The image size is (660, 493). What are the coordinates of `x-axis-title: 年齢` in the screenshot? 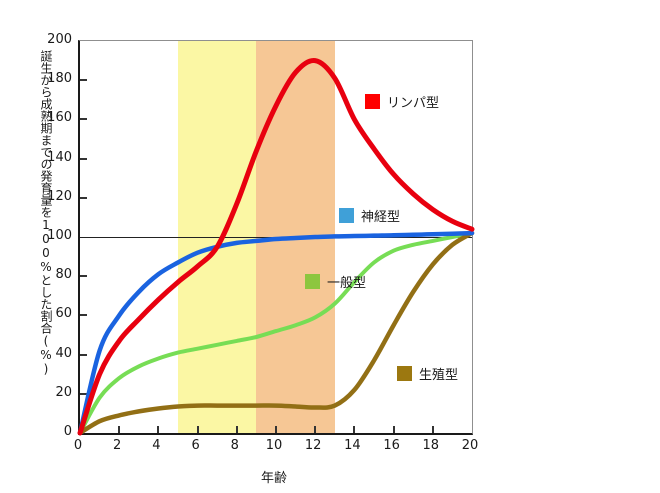 It's located at (273, 478).